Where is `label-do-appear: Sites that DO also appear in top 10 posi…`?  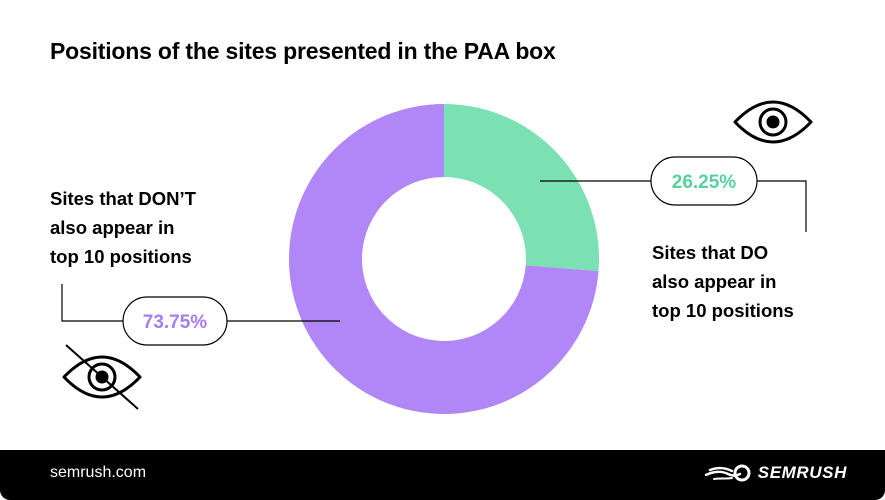 label-do-appear: Sites that DO also appear in top 10 posi… is located at coordinates (723, 281).